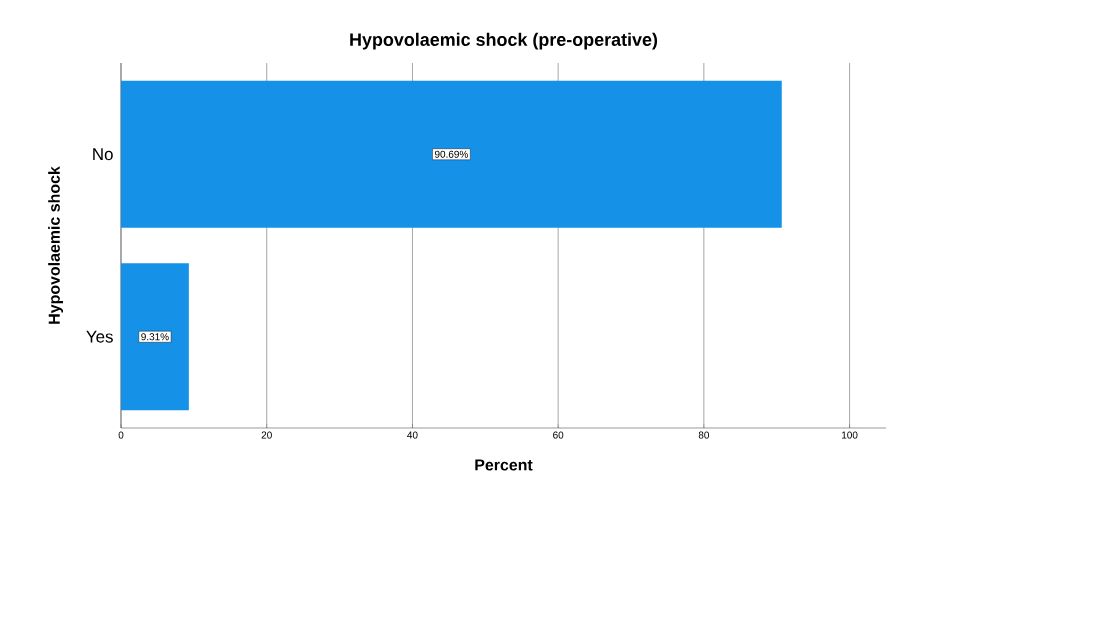 The image size is (1106, 632). I want to click on y-axis-title: Hypovolaemic shock, so click(56, 245).